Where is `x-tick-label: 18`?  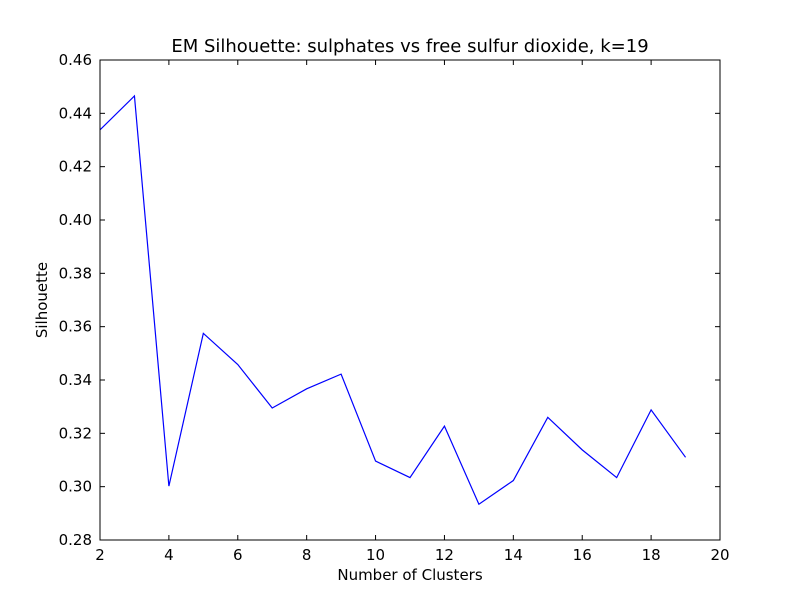 x-tick-label: 18 is located at coordinates (651, 555).